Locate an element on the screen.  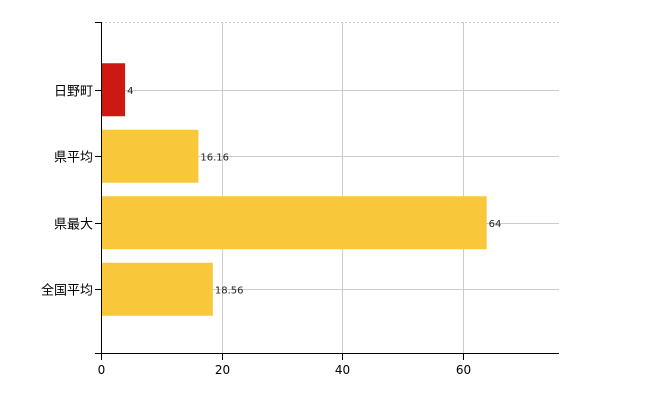
category-label-0: 日野町 is located at coordinates (73, 92).